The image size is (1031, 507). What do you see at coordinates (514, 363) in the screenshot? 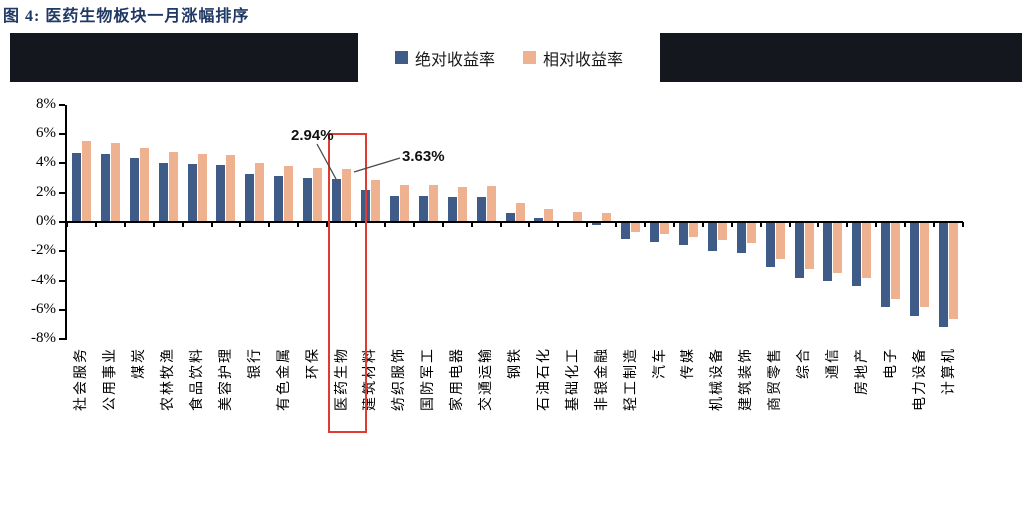
I see `category-label: 钢铁` at bounding box center [514, 363].